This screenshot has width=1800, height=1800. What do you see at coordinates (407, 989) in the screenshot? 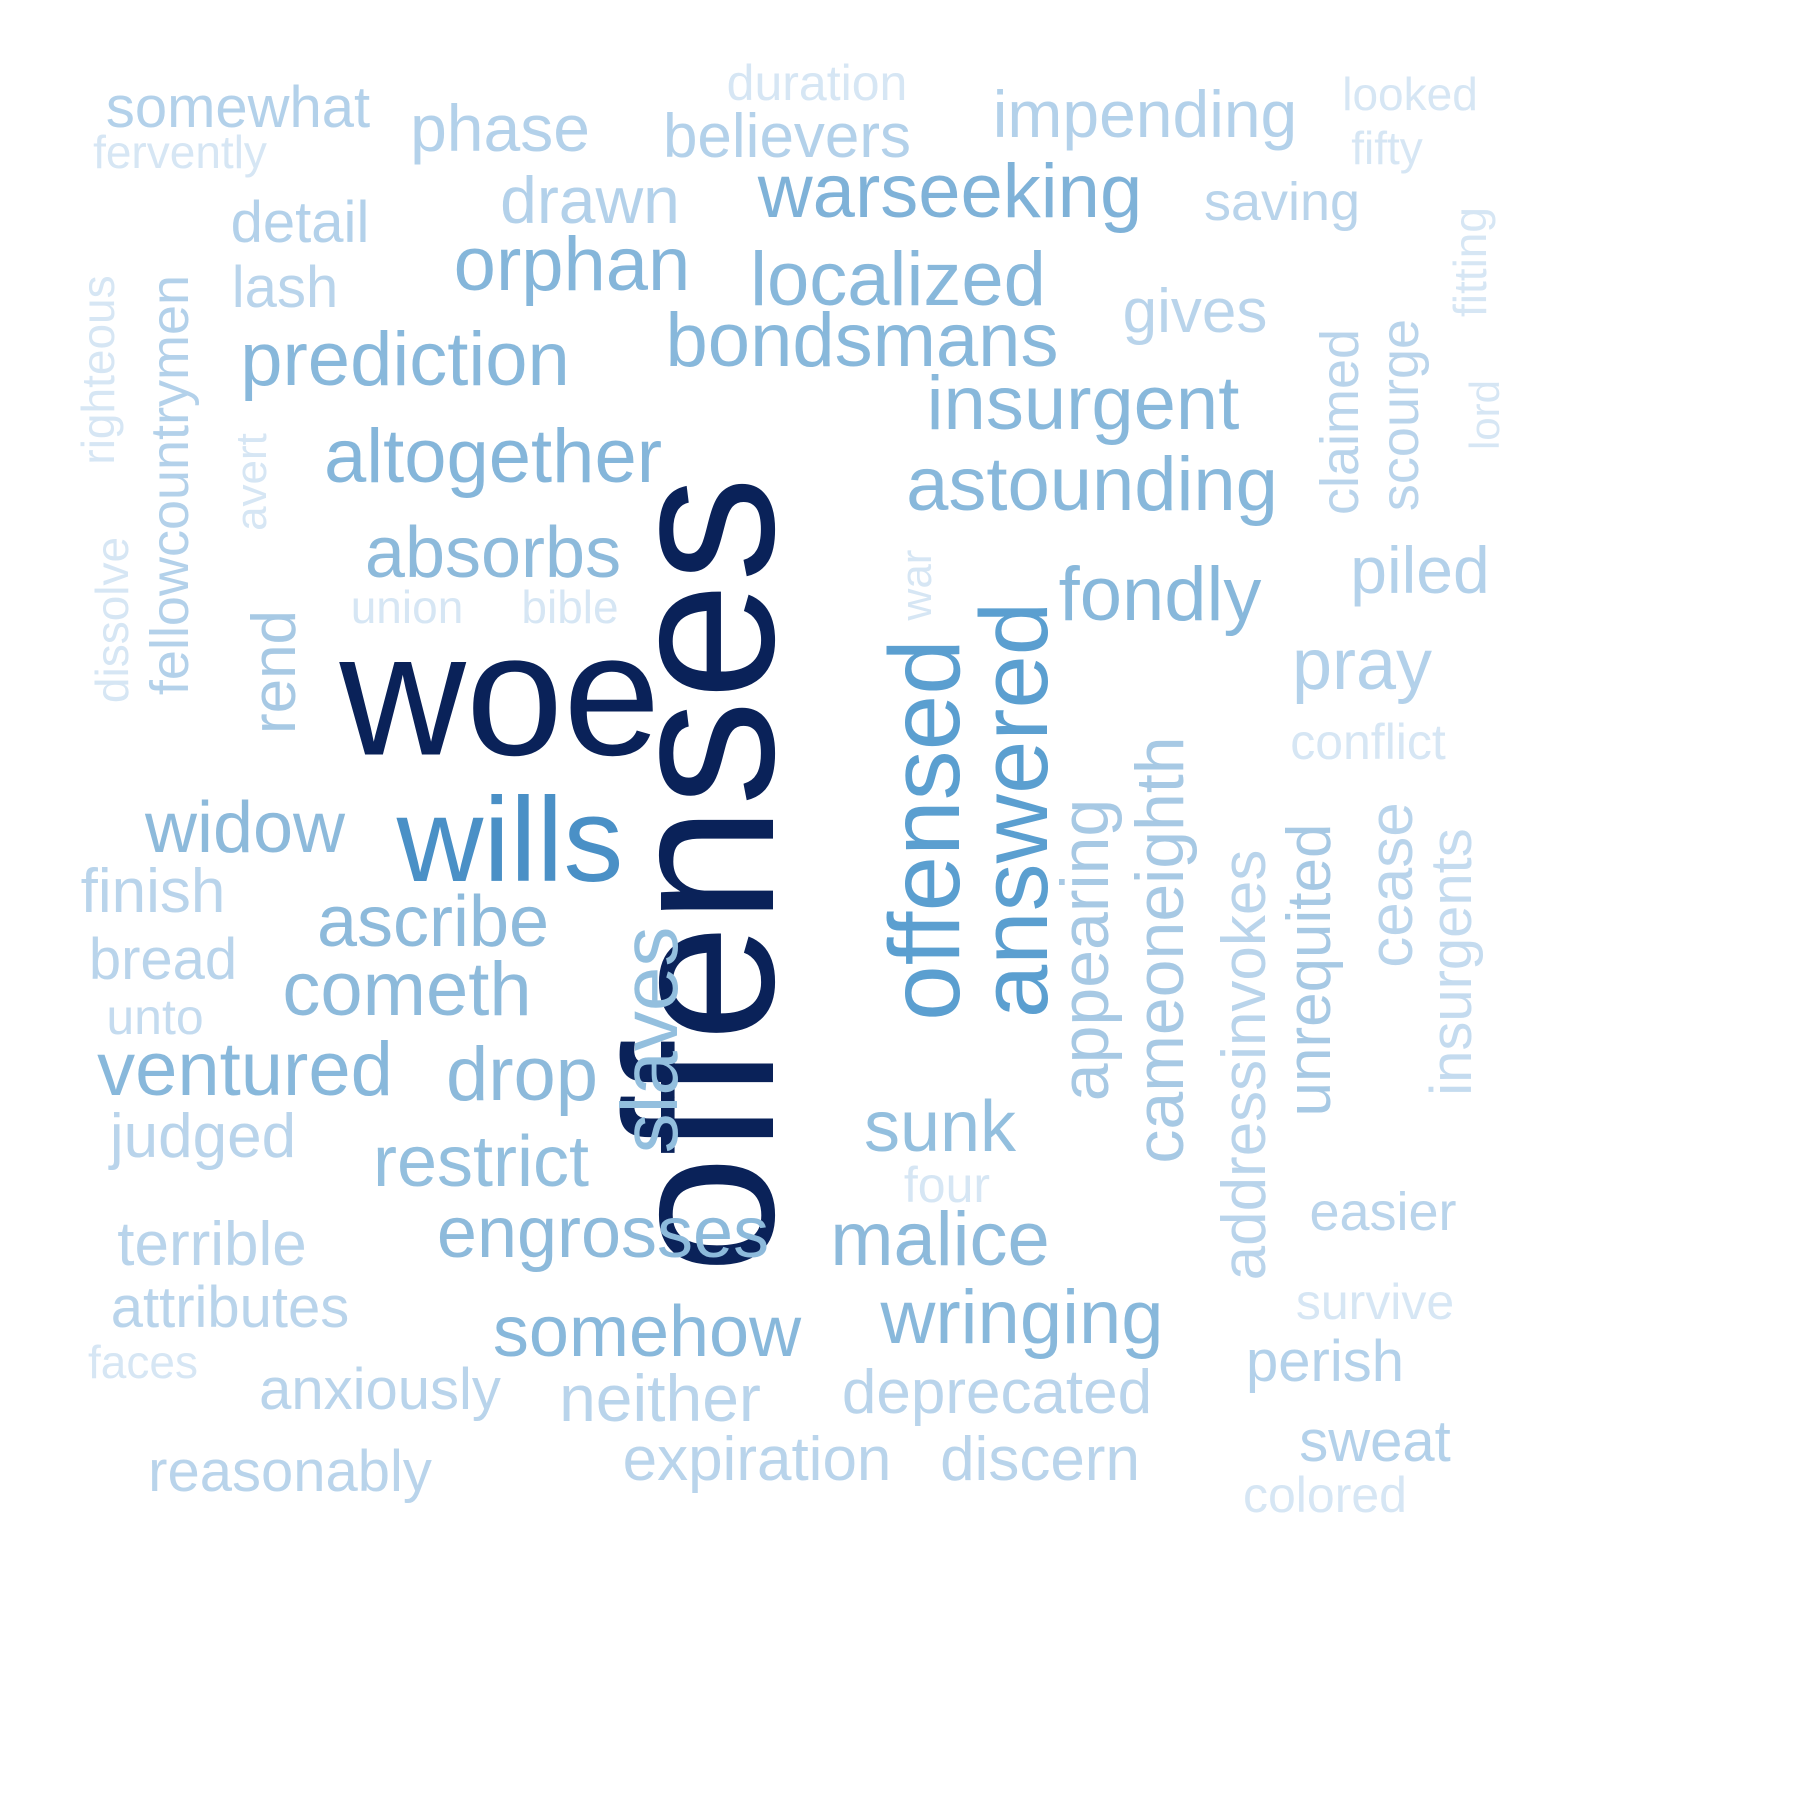
I see `word-cometh: cometh` at bounding box center [407, 989].